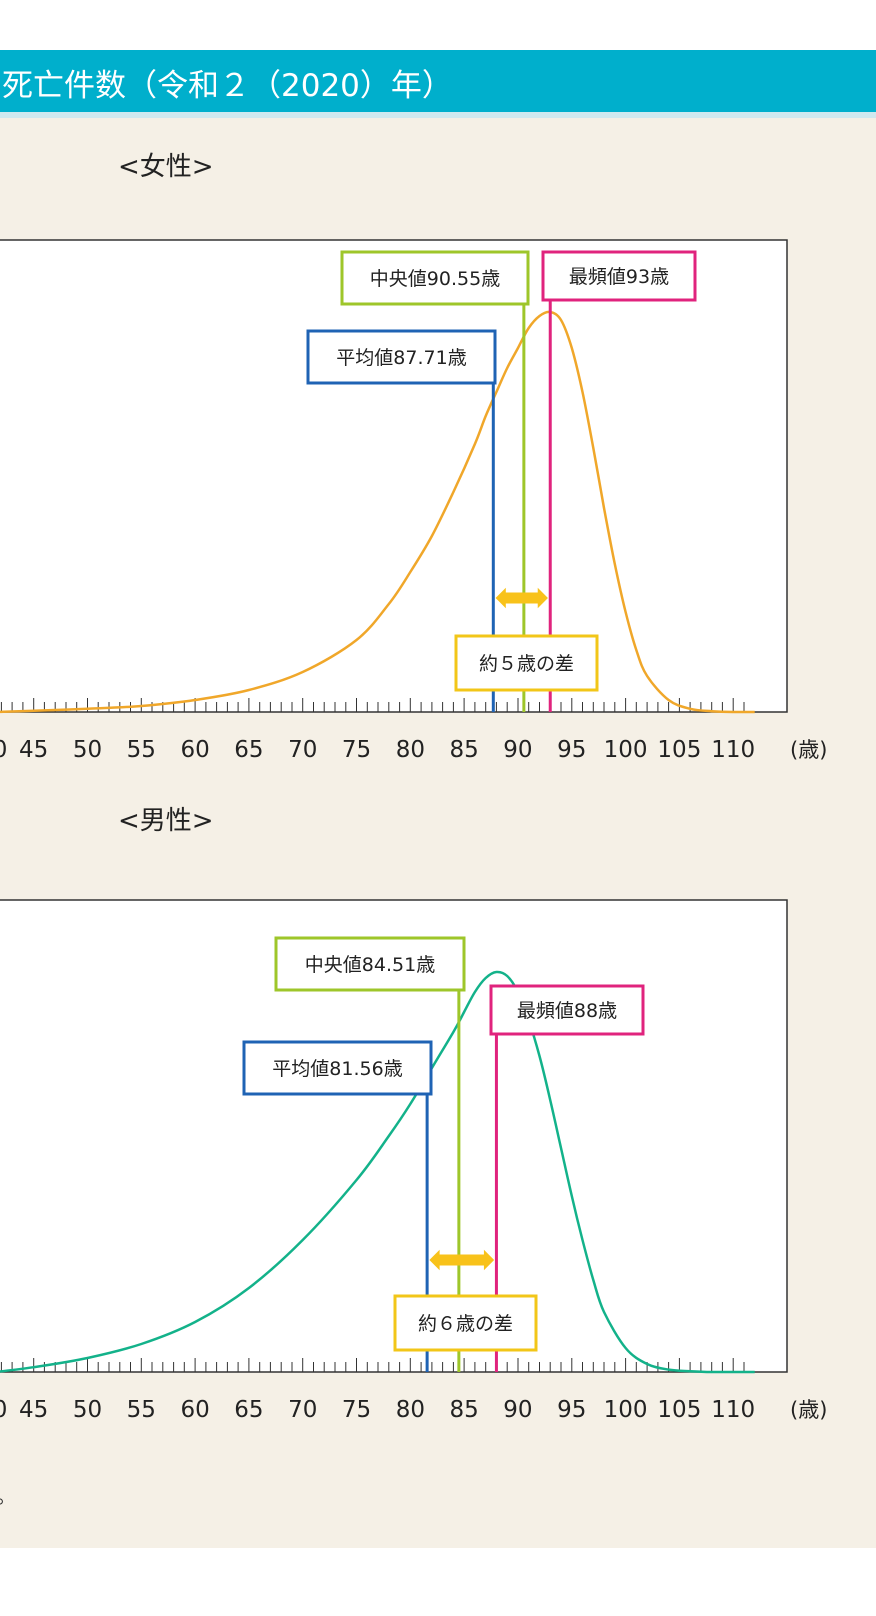  What do you see at coordinates (194, 750) in the screenshot?
I see `female-x-tick-label: 60` at bounding box center [194, 750].